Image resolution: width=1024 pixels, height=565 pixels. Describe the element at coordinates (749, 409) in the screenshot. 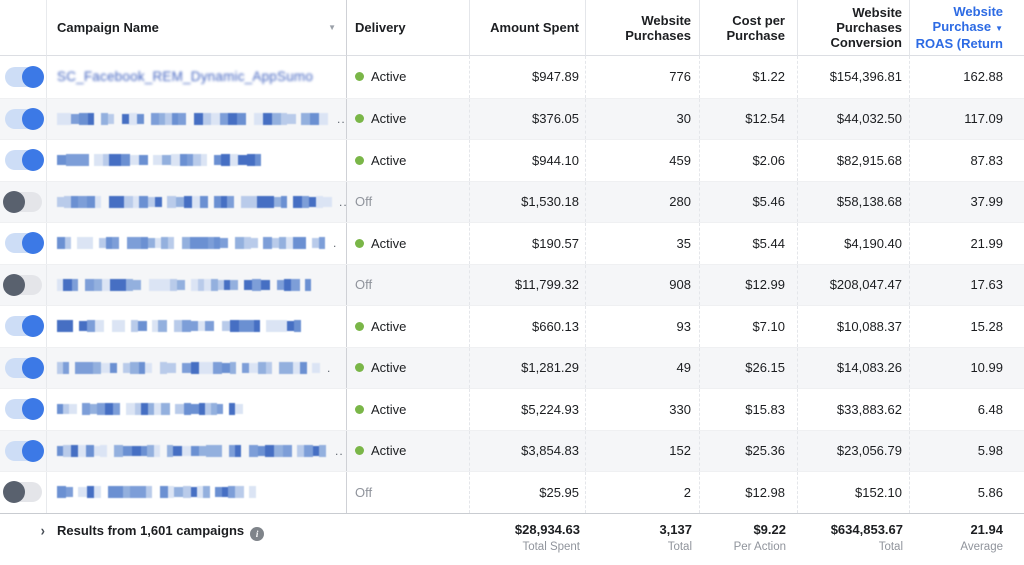

I see `cost-per-purchase-value: $15.83` at that location.